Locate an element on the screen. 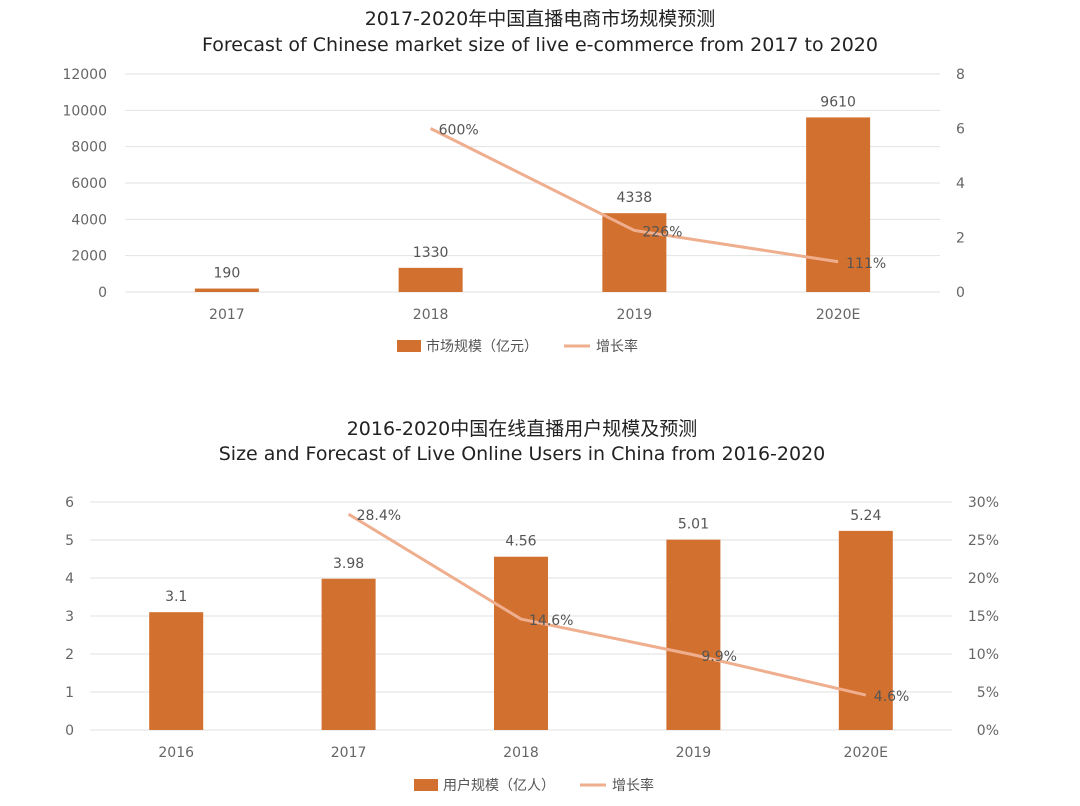  chart-1-legend-bar-label: 市场规模（亿元） is located at coordinates (482, 346).